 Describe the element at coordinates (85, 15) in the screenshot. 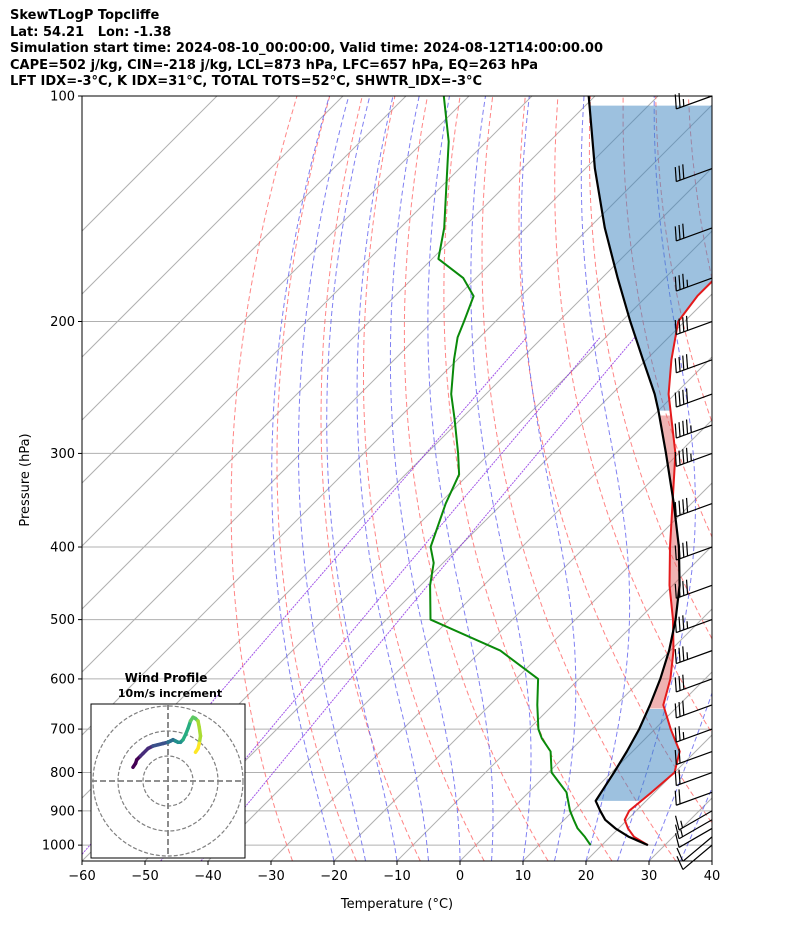

I see `chart-title: SkewTLogP Topcliffe` at that location.